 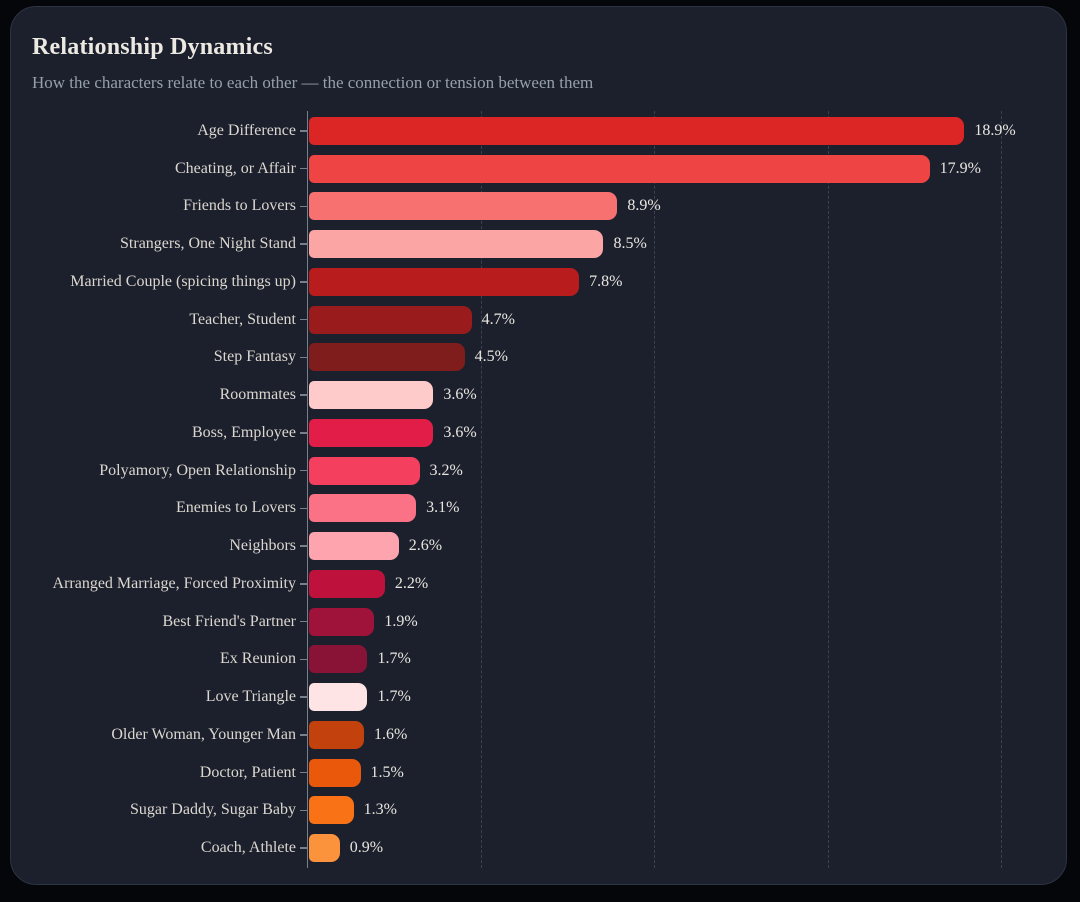 What do you see at coordinates (425, 546) in the screenshot?
I see `value-label: 2.6%` at bounding box center [425, 546].